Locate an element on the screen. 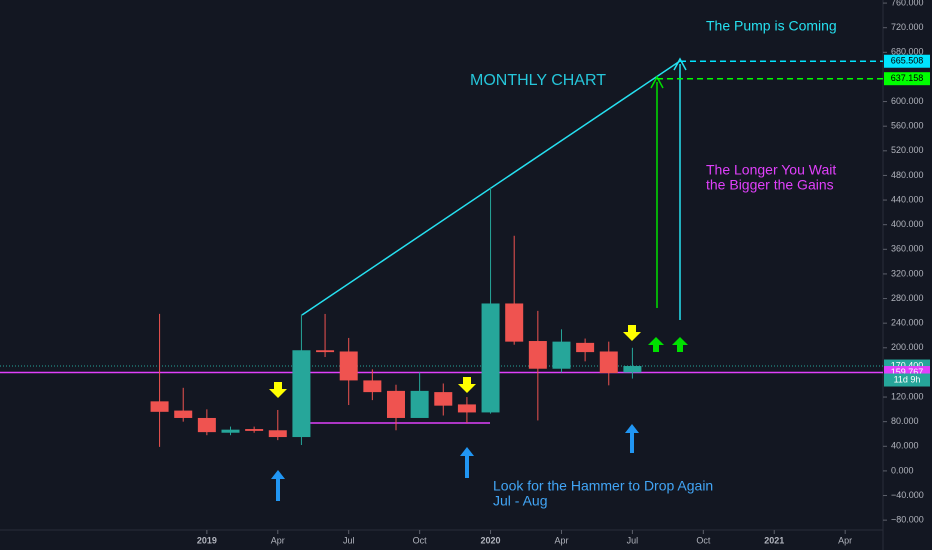 The width and height of the screenshot is (932, 550). chart-title: MONTHLY CHART is located at coordinates (538, 80).